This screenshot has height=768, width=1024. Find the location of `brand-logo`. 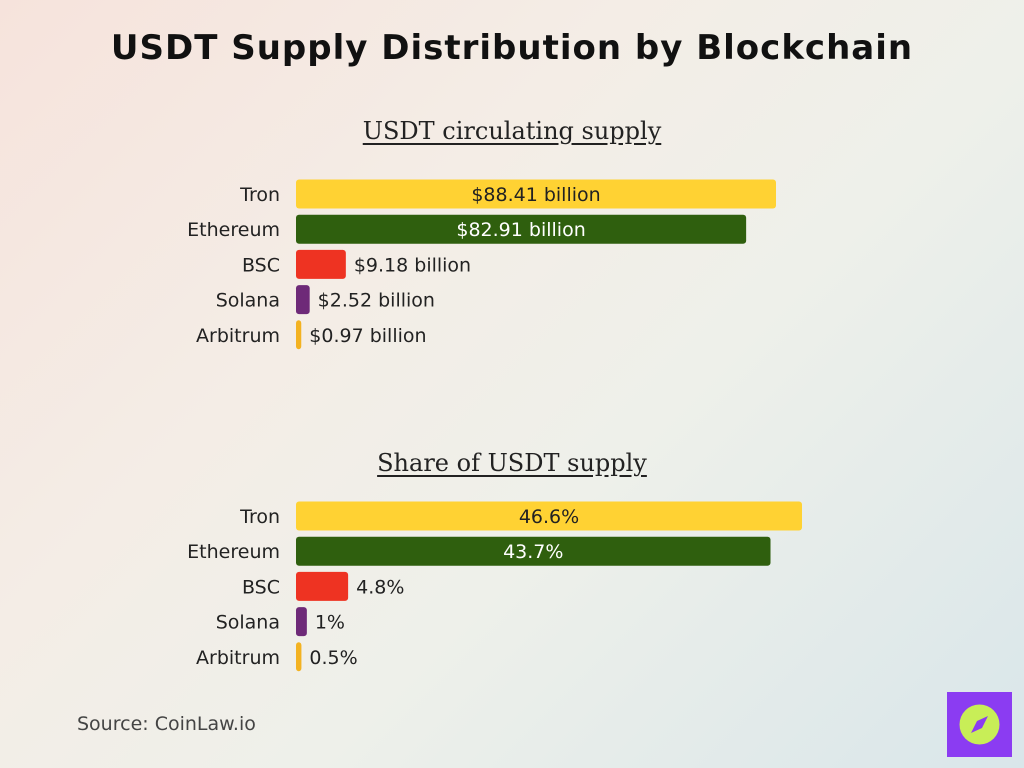

brand-logo is located at coordinates (979, 724).